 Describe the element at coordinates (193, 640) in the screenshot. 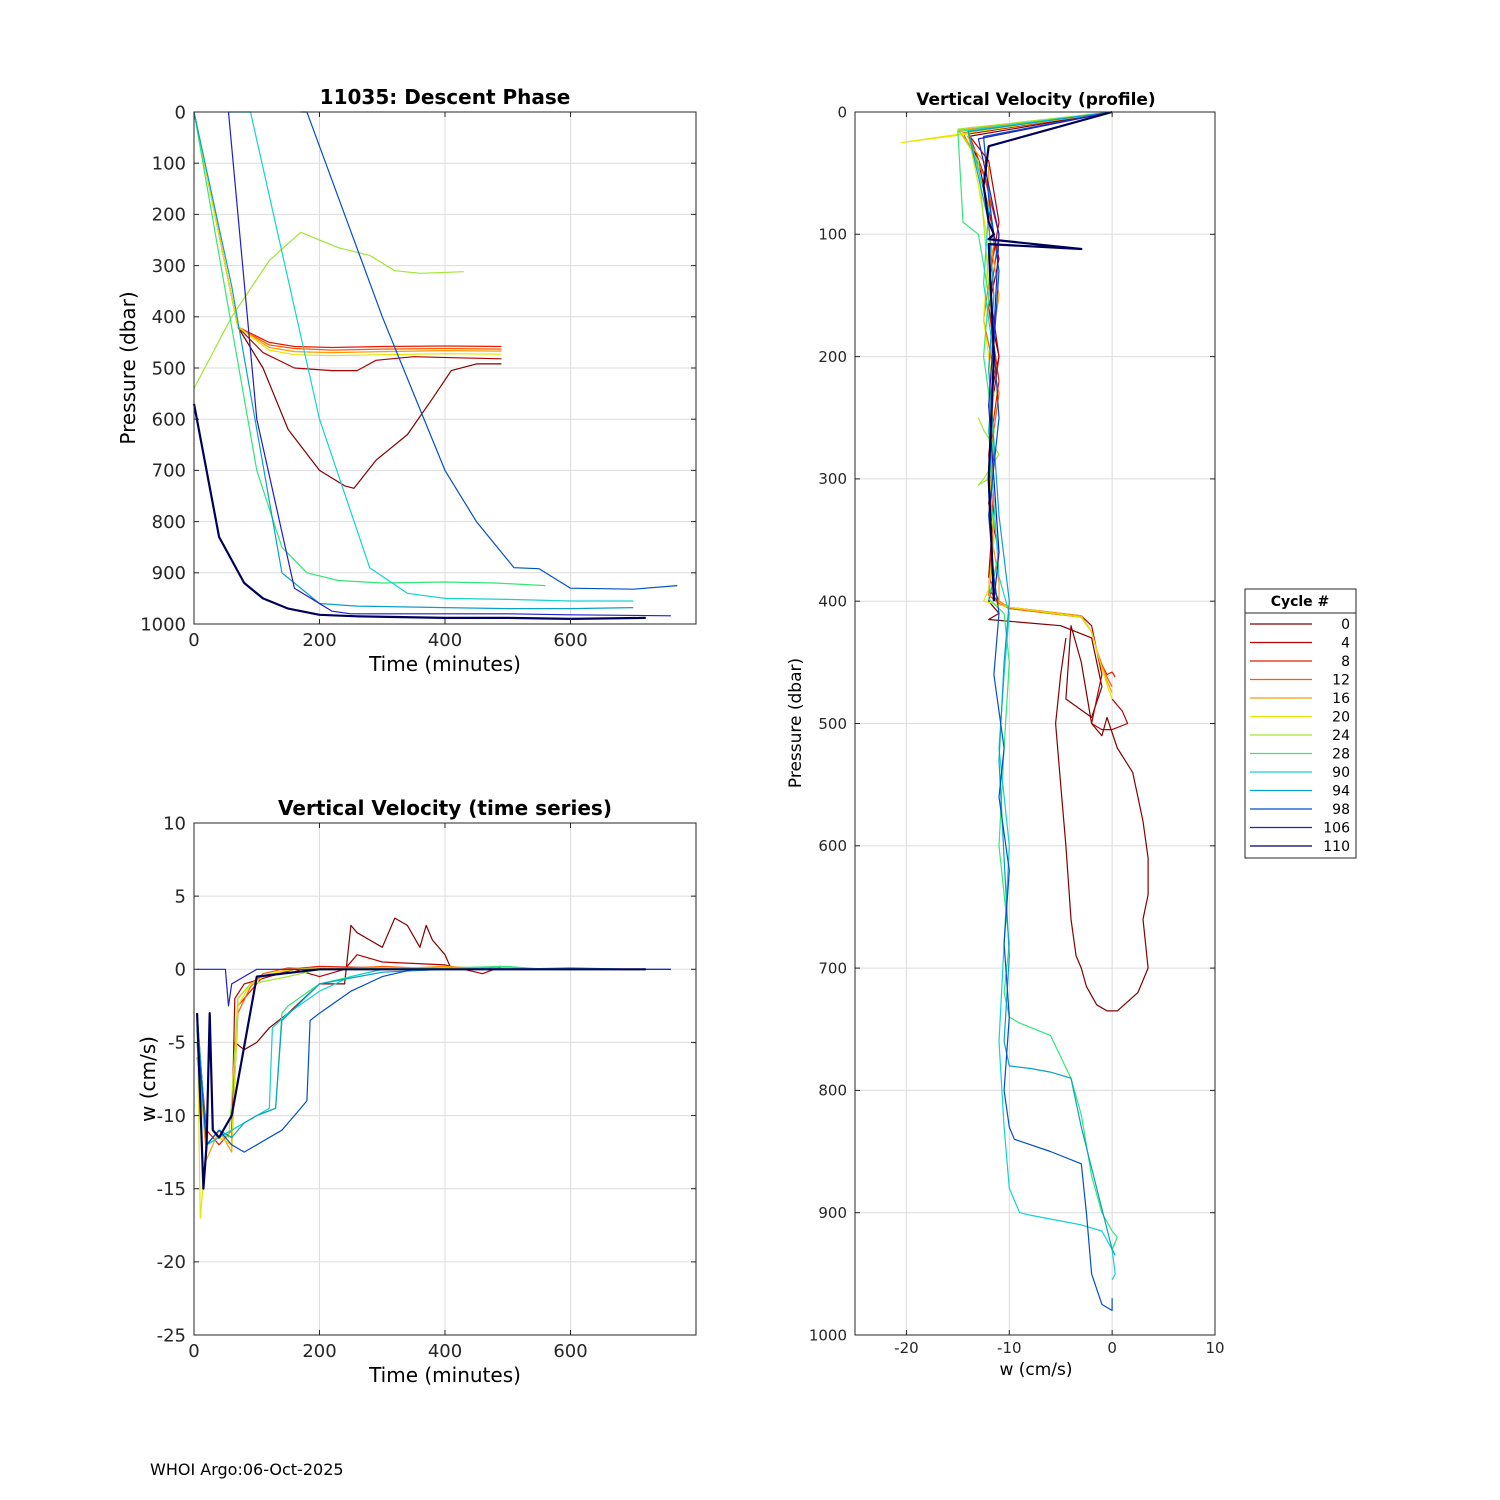

I see `descent-xtick-label: 0` at that location.